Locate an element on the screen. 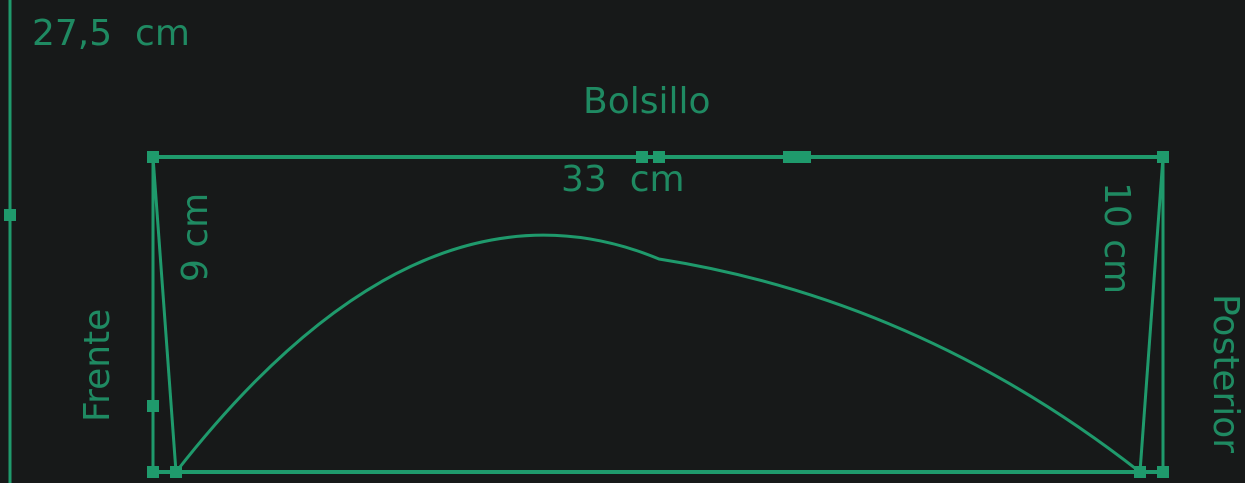 The image size is (1245, 483). left-height-label: 9 cm is located at coordinates (195, 237).